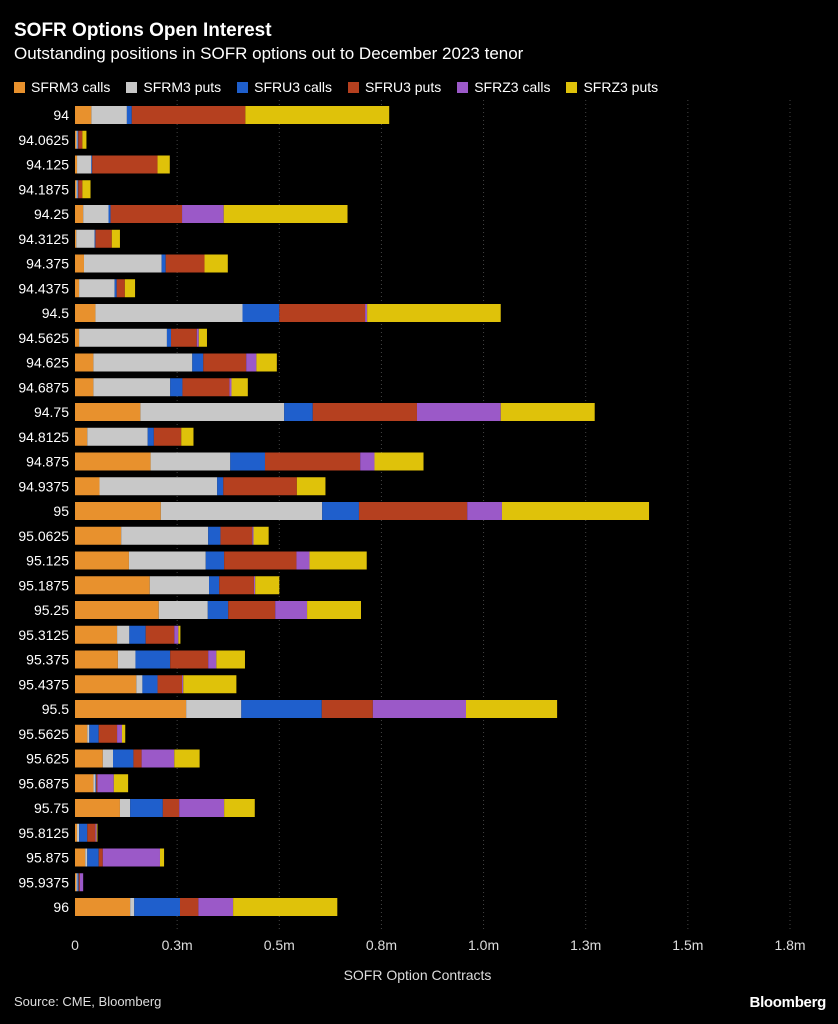 The width and height of the screenshot is (838, 1024). Describe the element at coordinates (483, 945) in the screenshot. I see `x-tick-label: 1.0m` at that location.